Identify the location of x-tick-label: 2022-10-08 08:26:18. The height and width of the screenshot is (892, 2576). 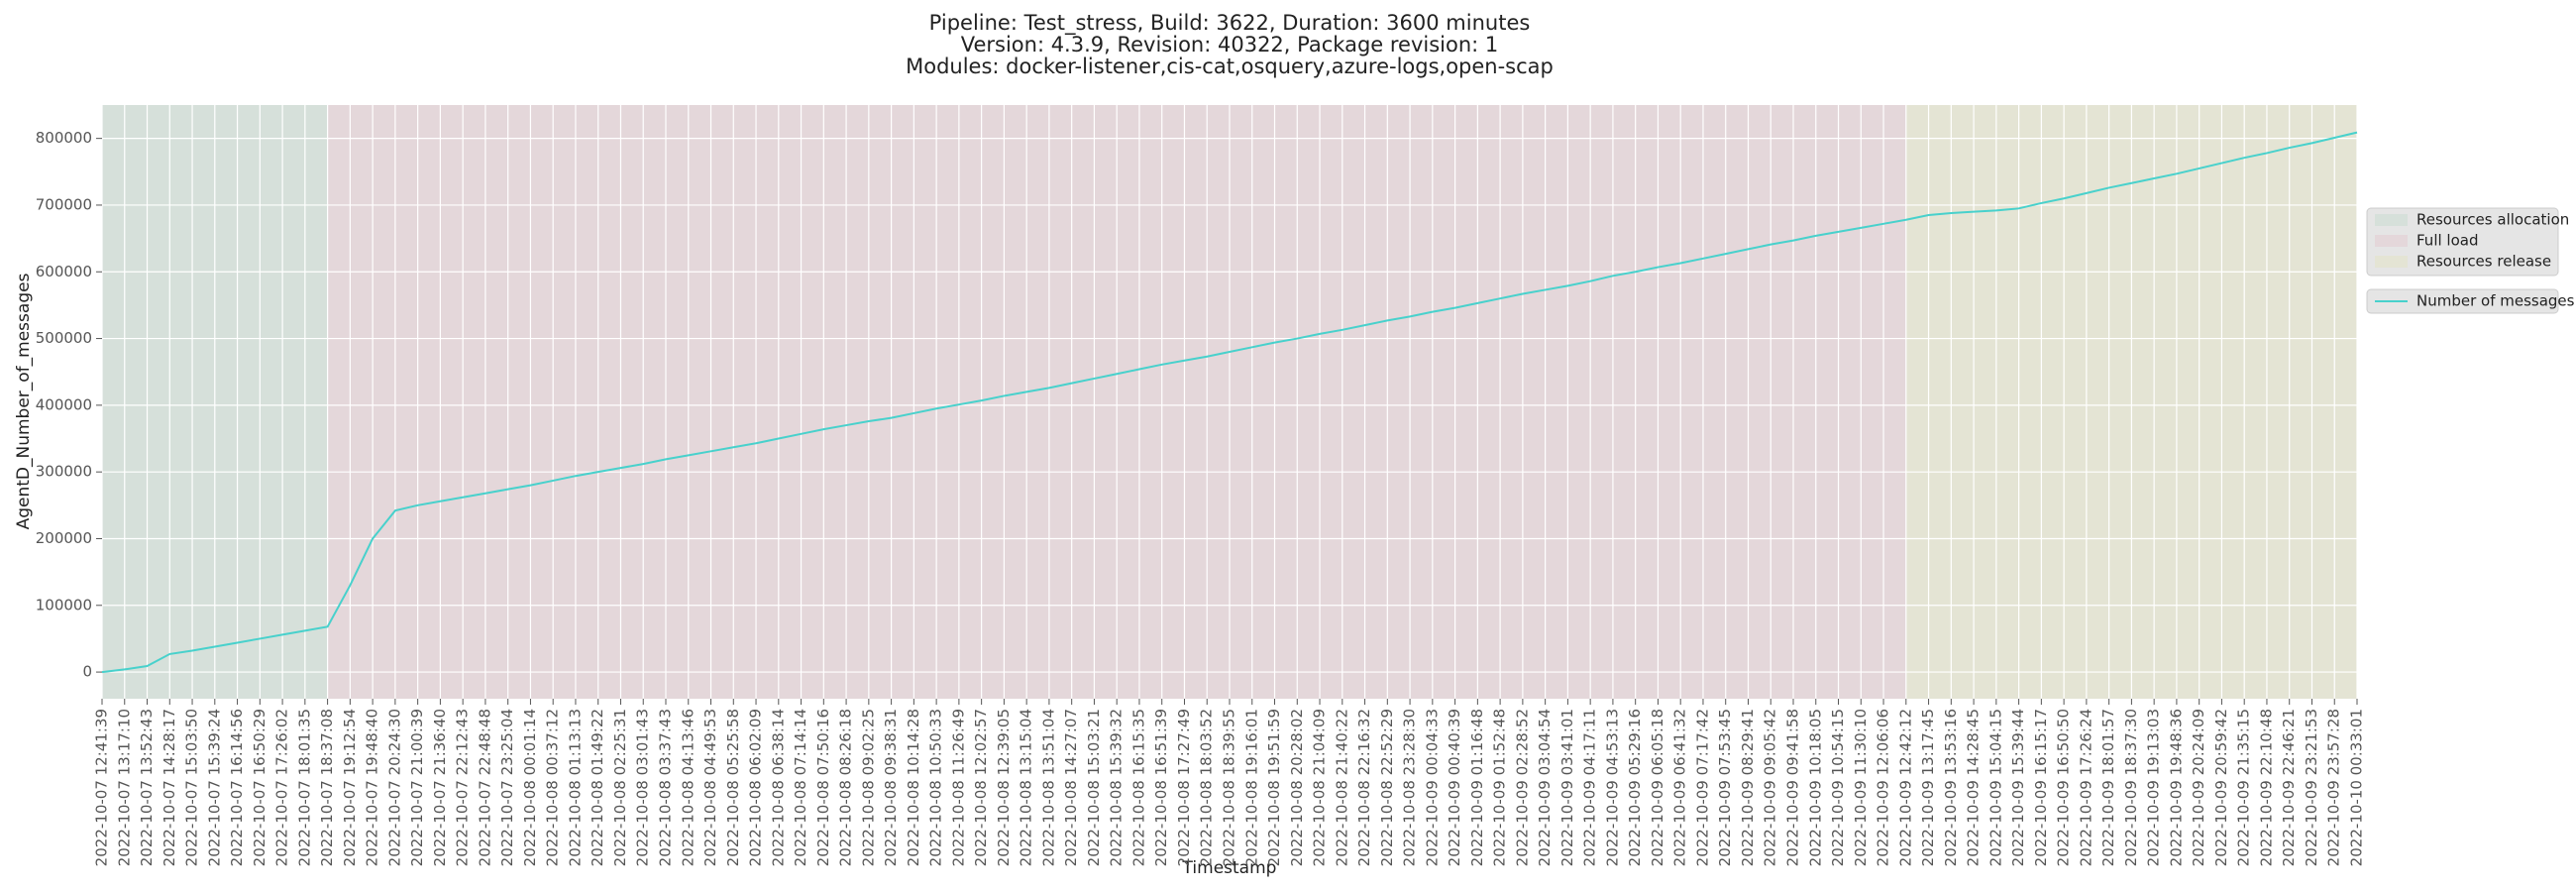
(846, 787).